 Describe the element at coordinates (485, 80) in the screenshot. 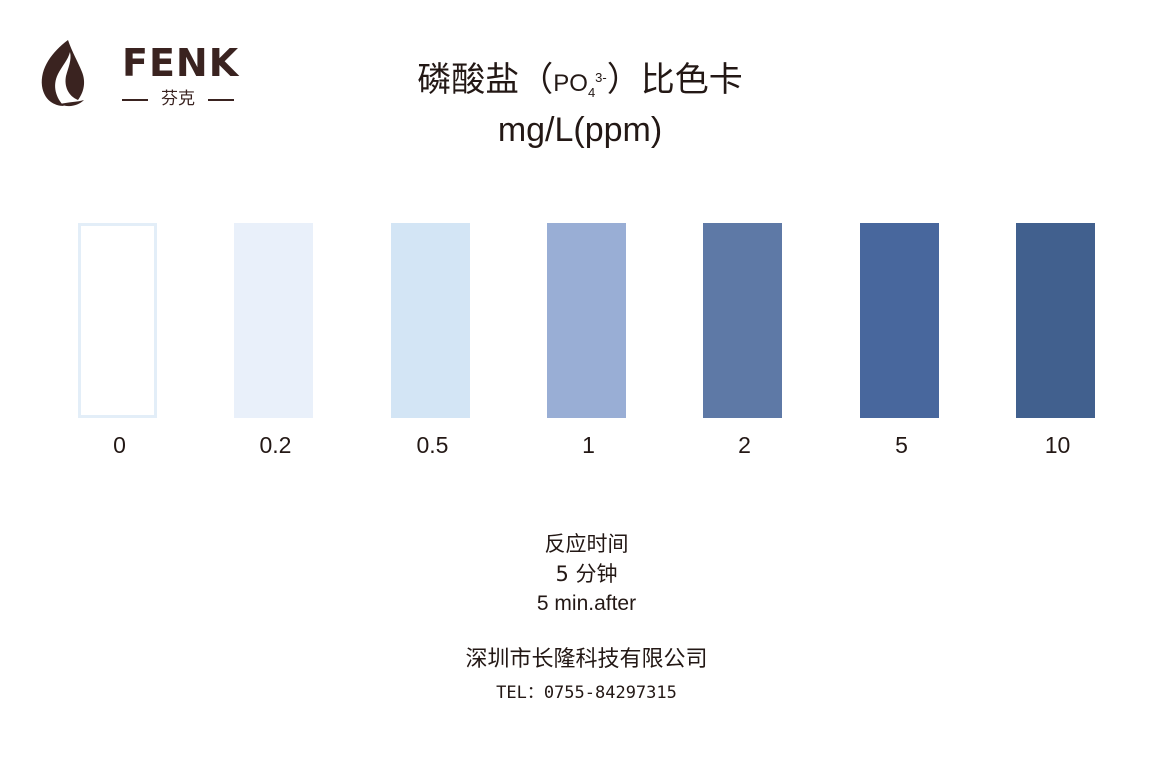

I see `title-prefix: 磷酸盐（` at that location.